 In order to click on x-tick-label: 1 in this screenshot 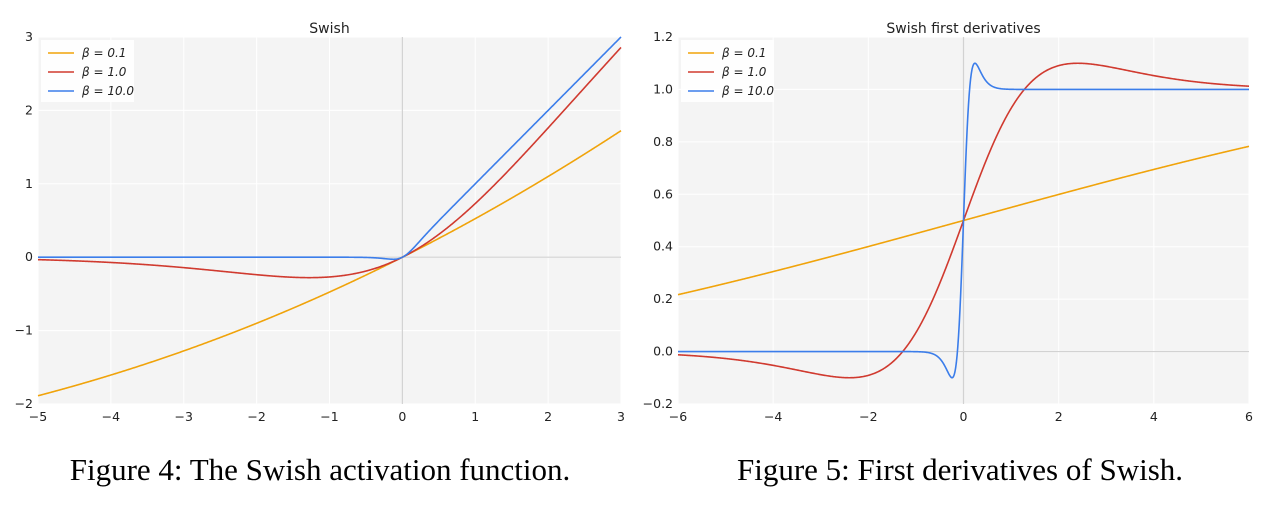, I will do `click(475, 416)`.